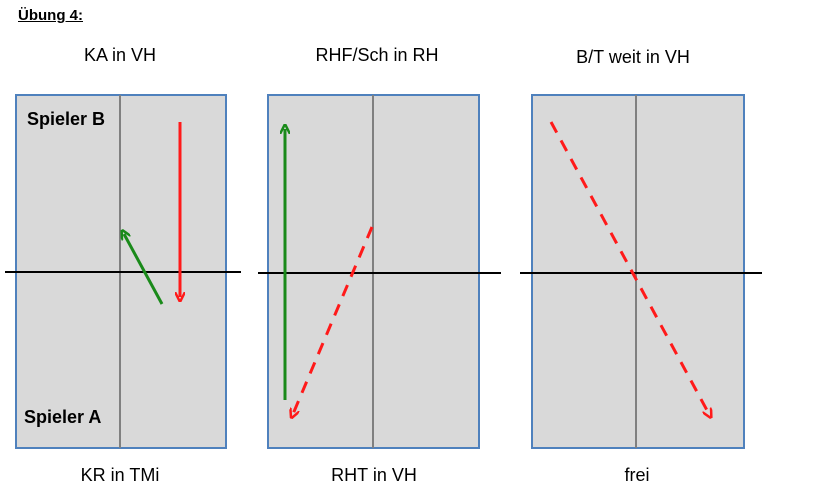  Describe the element at coordinates (144, 269) in the screenshot. I see `green-arrow-diagonal` at that location.